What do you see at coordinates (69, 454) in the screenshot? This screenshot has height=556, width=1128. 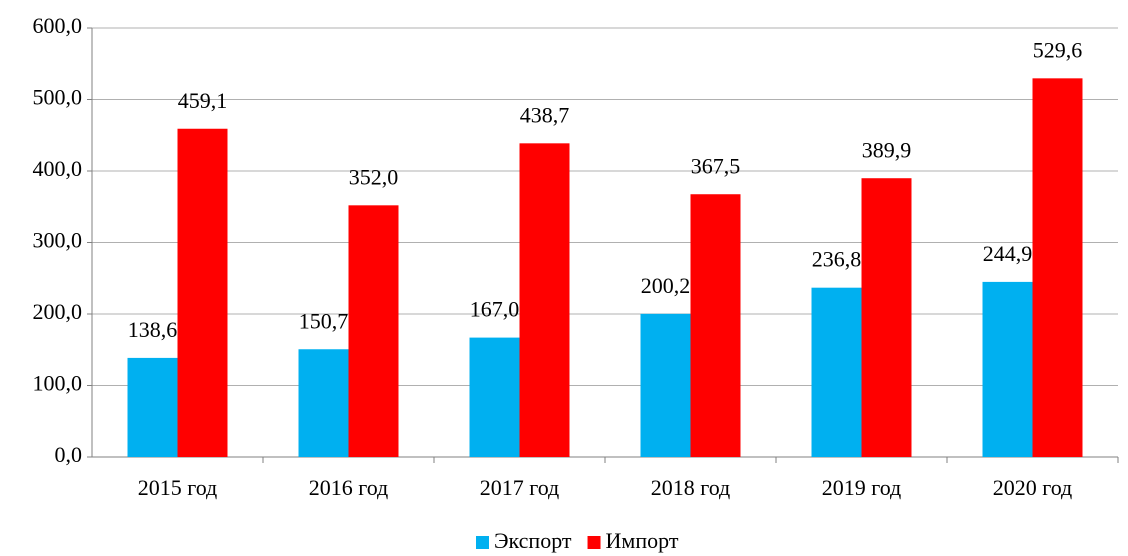 I see `y-tick-label: 0,0` at bounding box center [69, 454].